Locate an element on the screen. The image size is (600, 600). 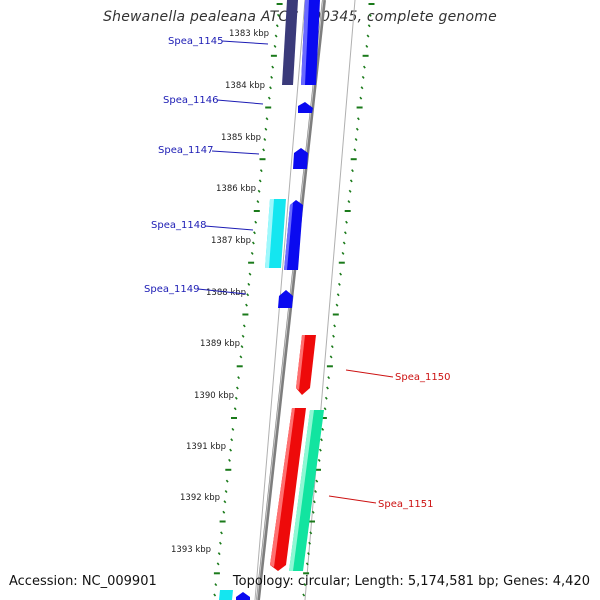
lane-boundary-right is located at coordinates (330, 300).